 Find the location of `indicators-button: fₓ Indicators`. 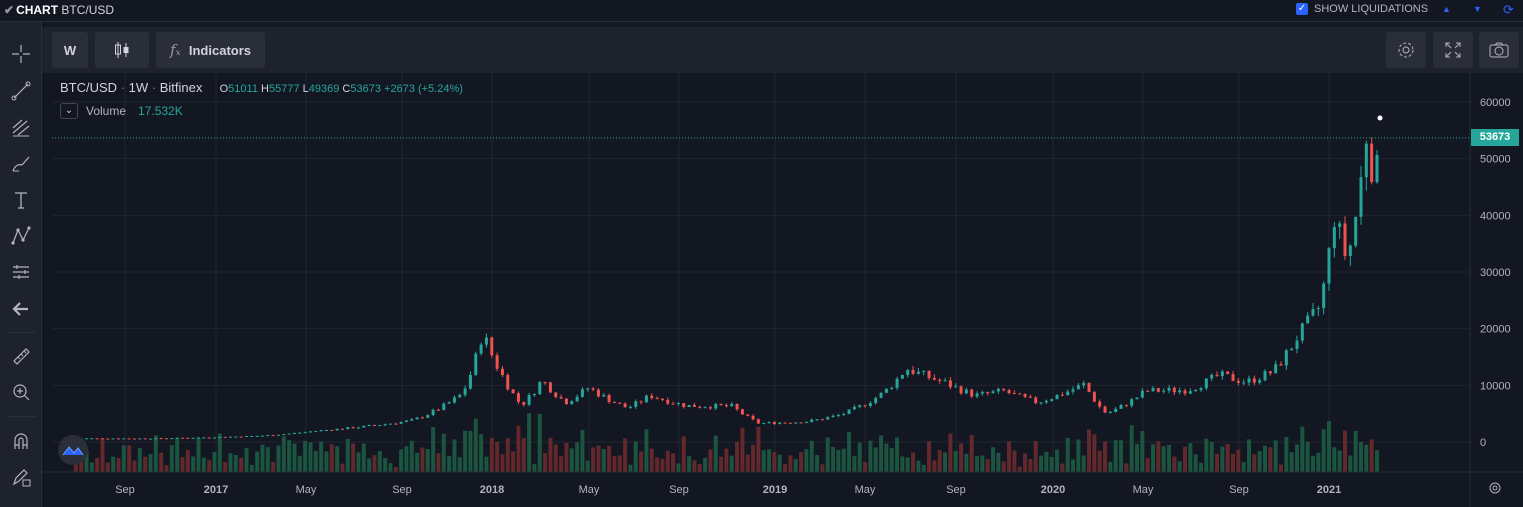

indicators-button: fₓ Indicators is located at coordinates (210, 50).